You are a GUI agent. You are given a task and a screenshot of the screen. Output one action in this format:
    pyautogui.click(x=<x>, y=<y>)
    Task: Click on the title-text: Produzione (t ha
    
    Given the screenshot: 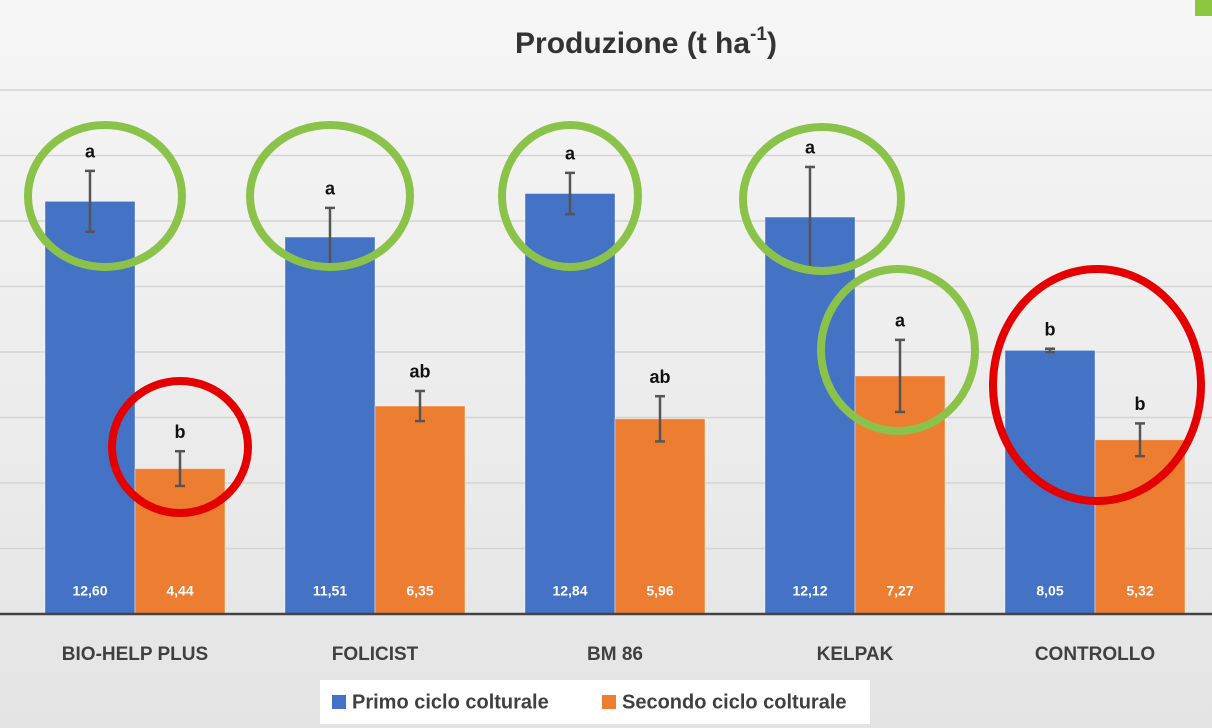 What is the action you would take?
    pyautogui.click(x=632, y=43)
    